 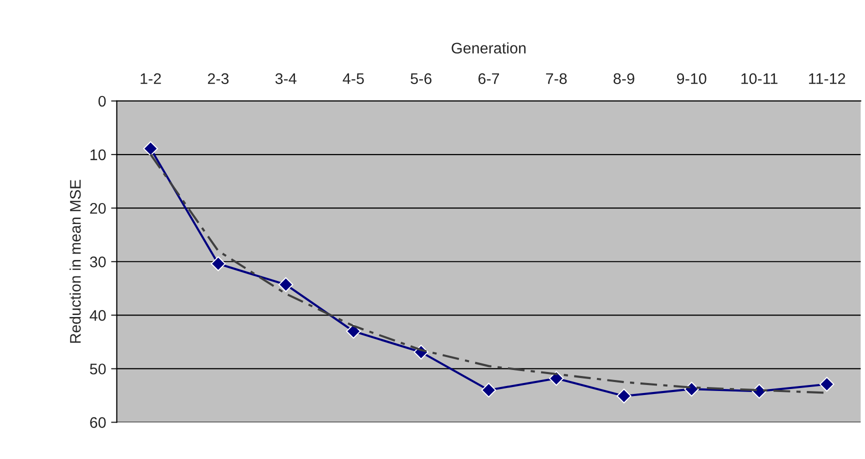 What do you see at coordinates (285, 78) in the screenshot?
I see `x-tick-label: 3-4` at bounding box center [285, 78].